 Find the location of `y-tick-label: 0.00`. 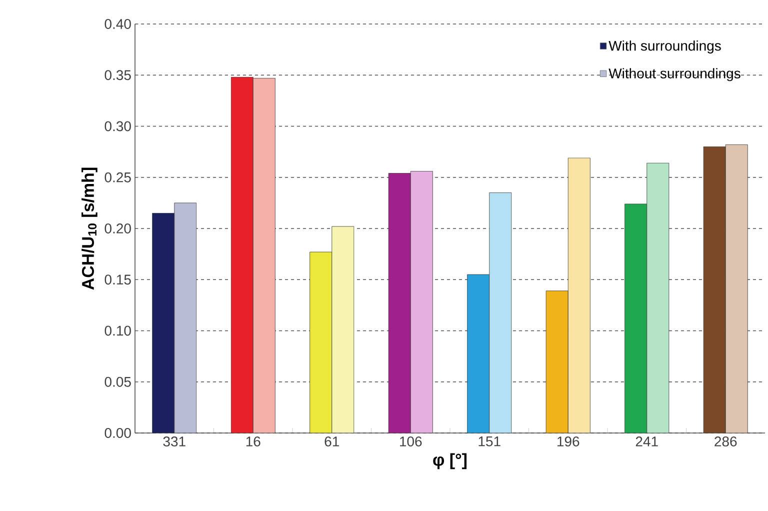

y-tick-label: 0.00 is located at coordinates (117, 433).